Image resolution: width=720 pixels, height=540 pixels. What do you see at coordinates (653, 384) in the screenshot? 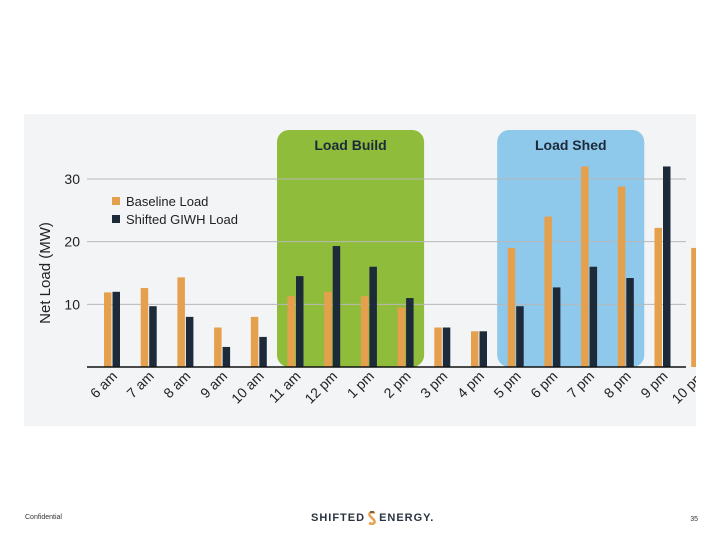
I see `x-tick-label: 9 pm` at bounding box center [653, 384].